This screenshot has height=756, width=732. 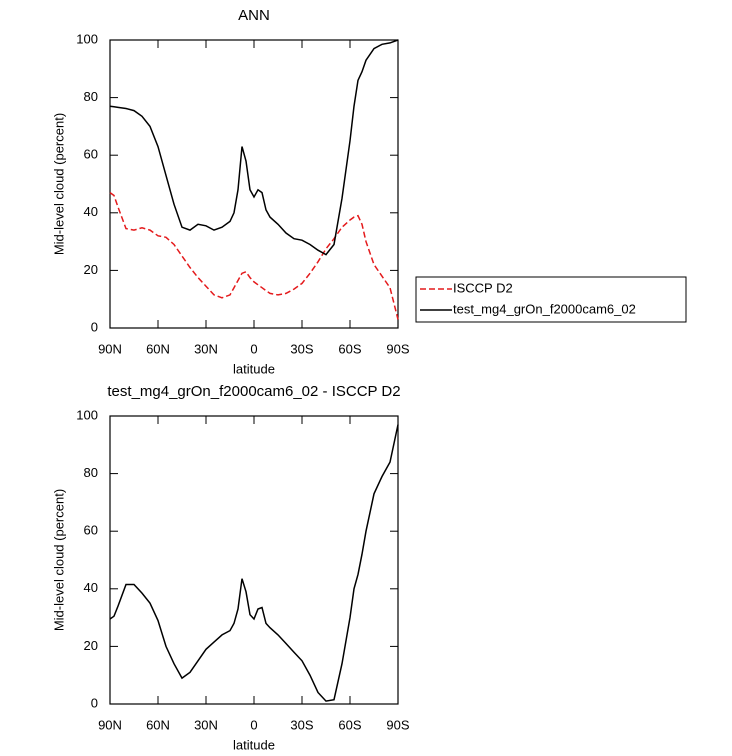 I want to click on legend-label: ISCCP D2, so click(x=483, y=287).